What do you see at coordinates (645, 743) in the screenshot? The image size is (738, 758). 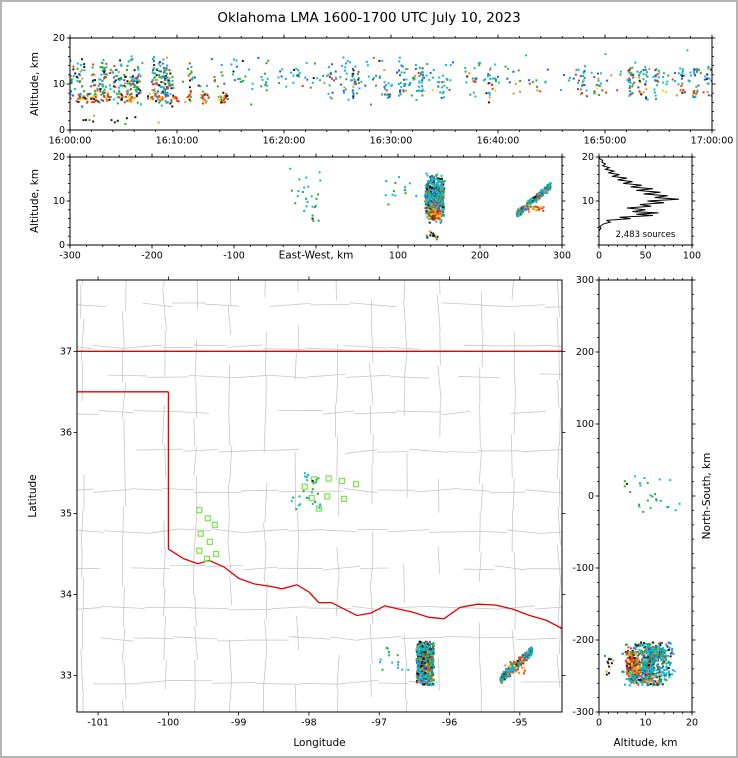 I see `ns-panel-xlabel: Altitude, km` at bounding box center [645, 743].